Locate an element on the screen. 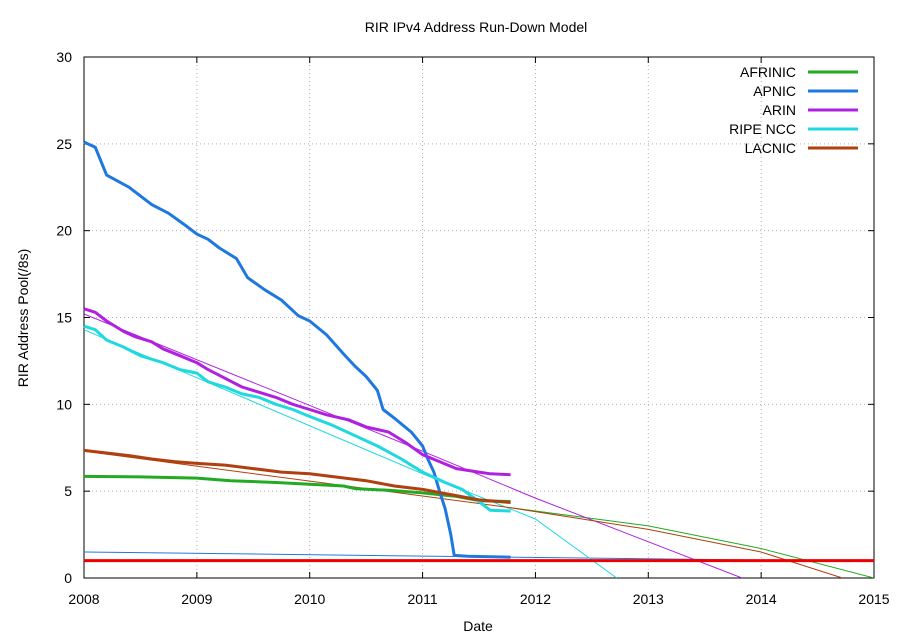 The width and height of the screenshot is (900, 640). legend-label-lacnic: LACNIC is located at coordinates (770, 148).